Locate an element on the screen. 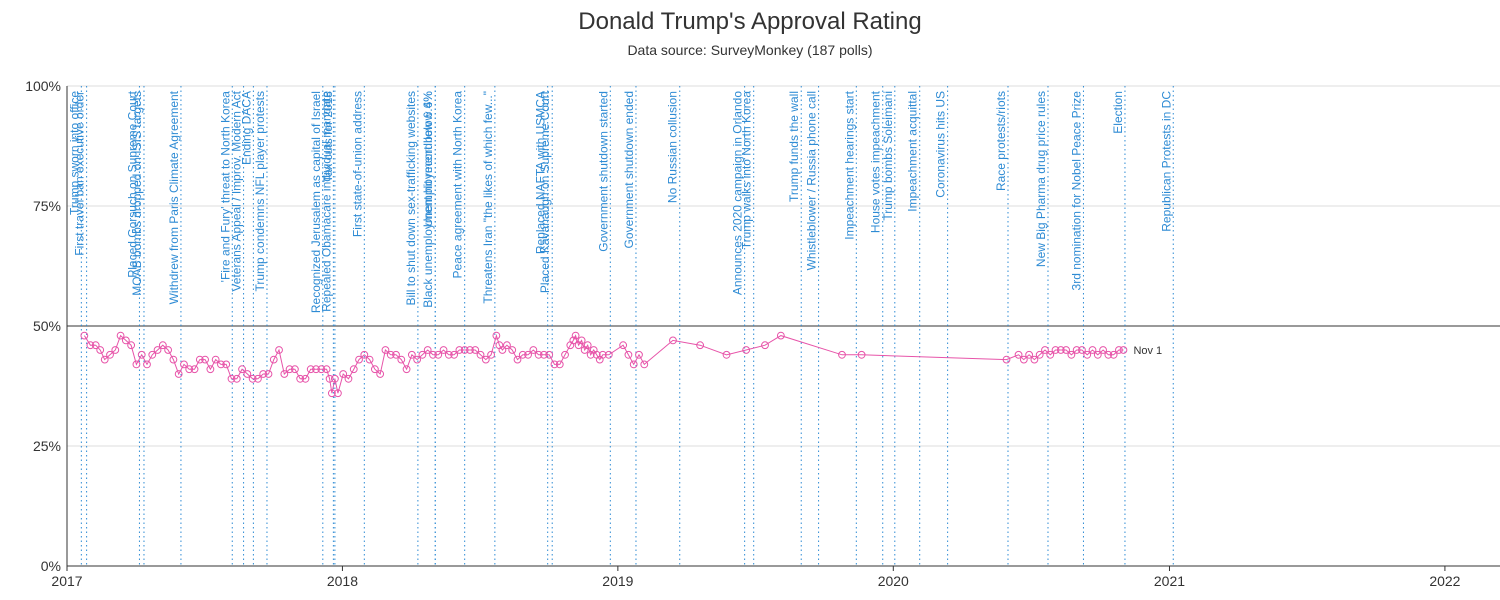 This screenshot has width=1500, height=600. event-label: 'Fire and Fury' threat to North Korea is located at coordinates (225, 187).